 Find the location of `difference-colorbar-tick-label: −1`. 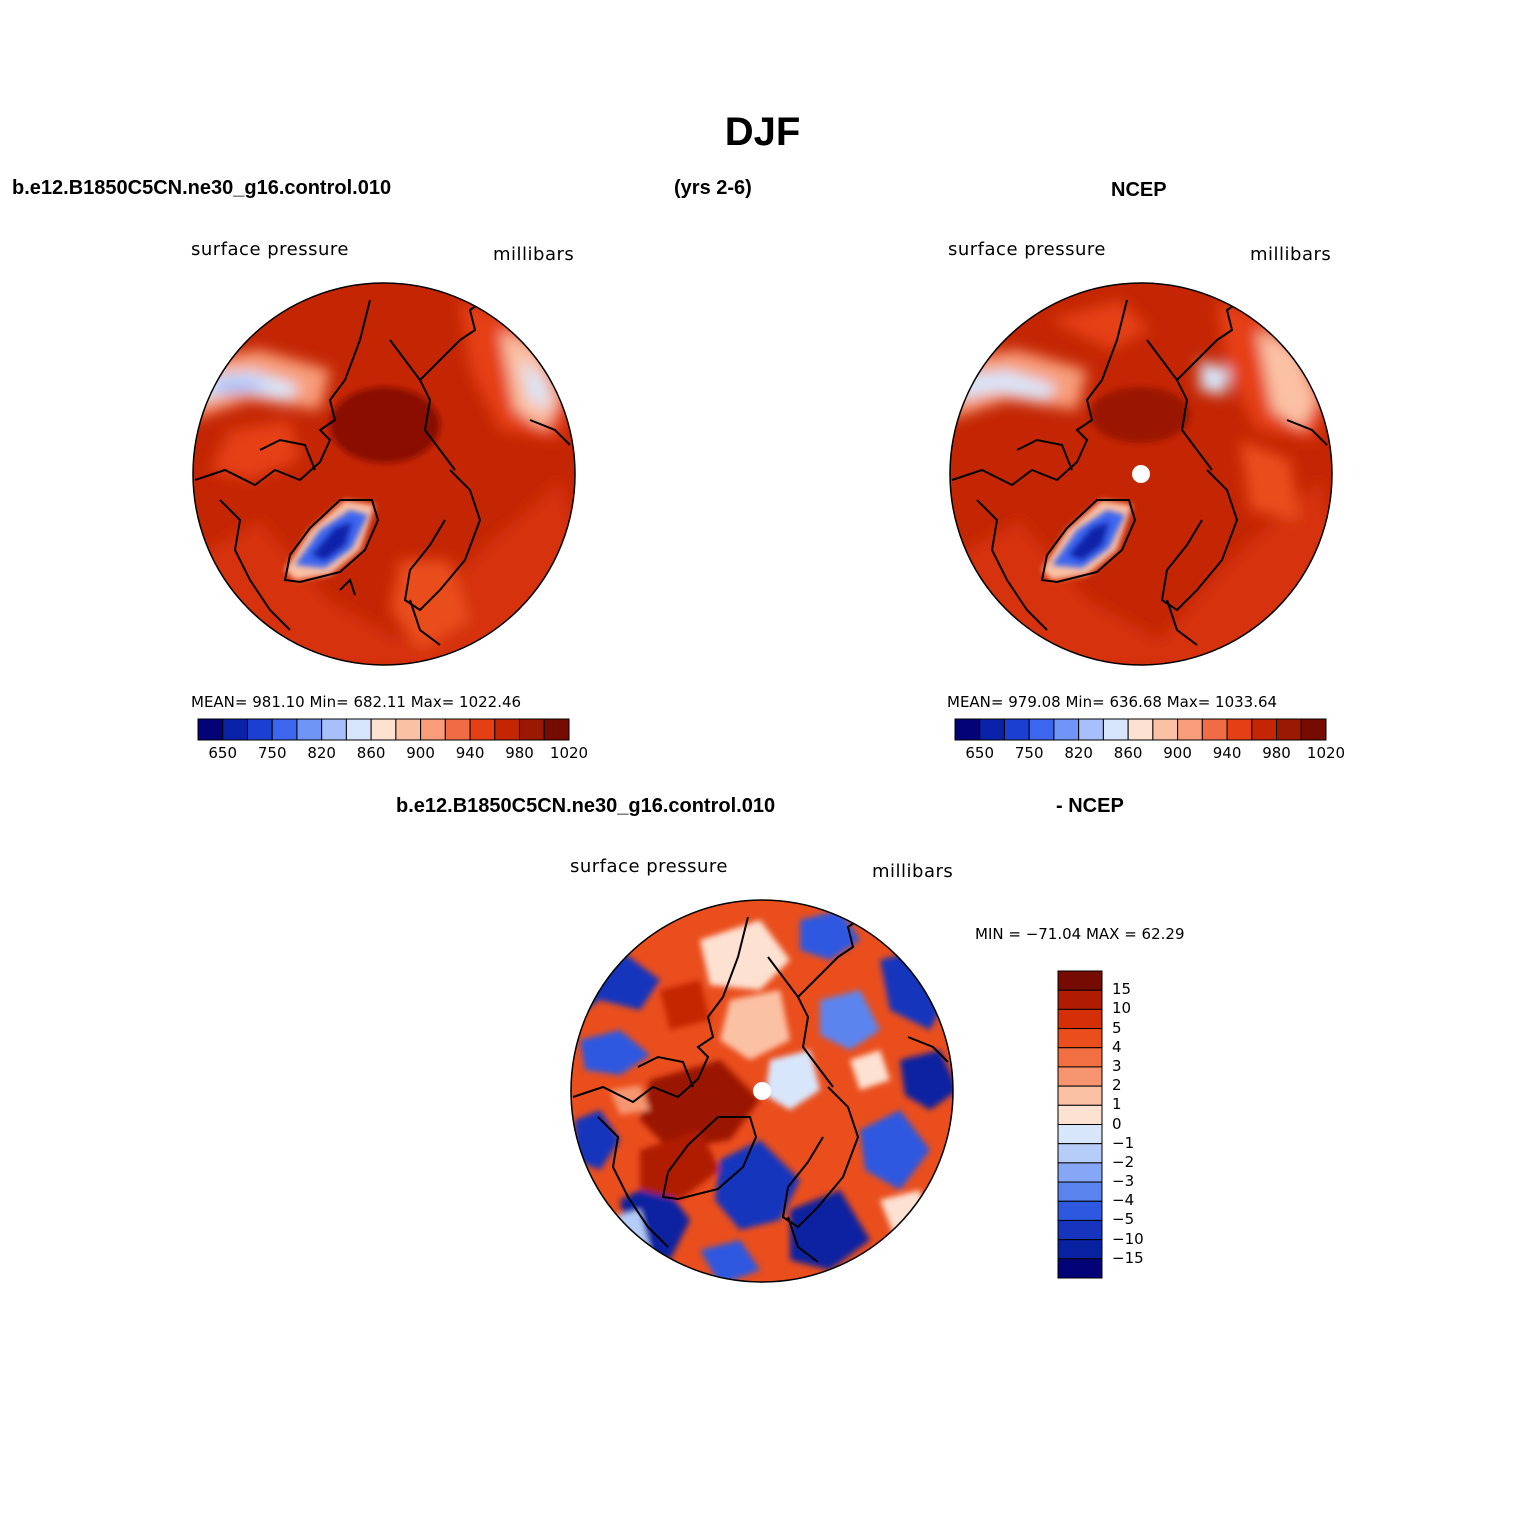

difference-colorbar-tick-label: −1 is located at coordinates (1123, 1142).